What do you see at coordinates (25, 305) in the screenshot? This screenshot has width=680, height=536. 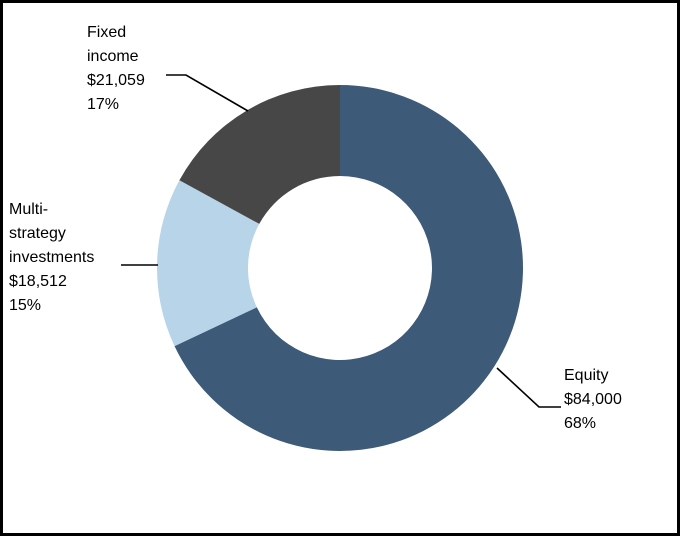 I see `label-percent: 15%` at bounding box center [25, 305].